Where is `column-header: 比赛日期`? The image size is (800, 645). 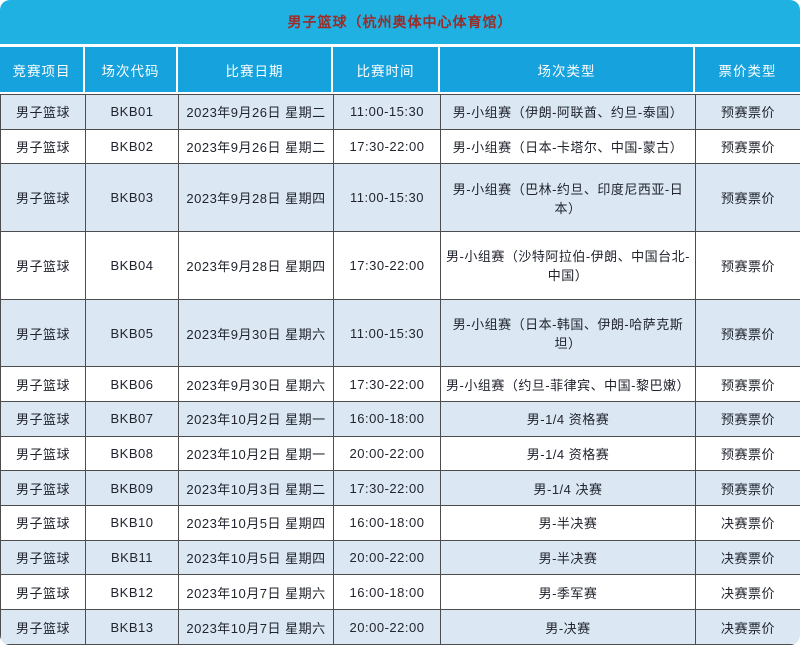
column-header: 比赛日期 is located at coordinates (255, 69).